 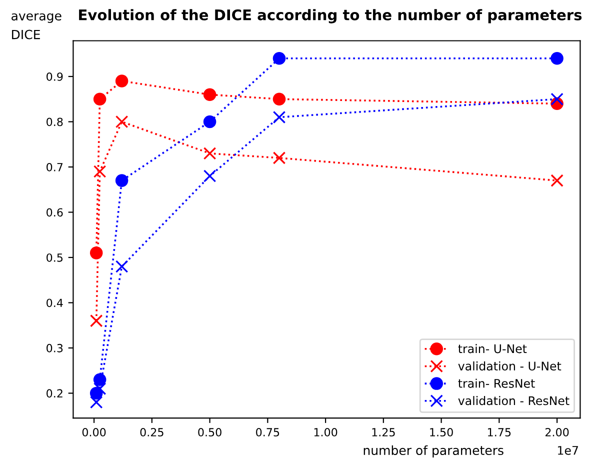 What do you see at coordinates (496, 383) in the screenshot?
I see `legend-label: train- ResNet` at bounding box center [496, 383].